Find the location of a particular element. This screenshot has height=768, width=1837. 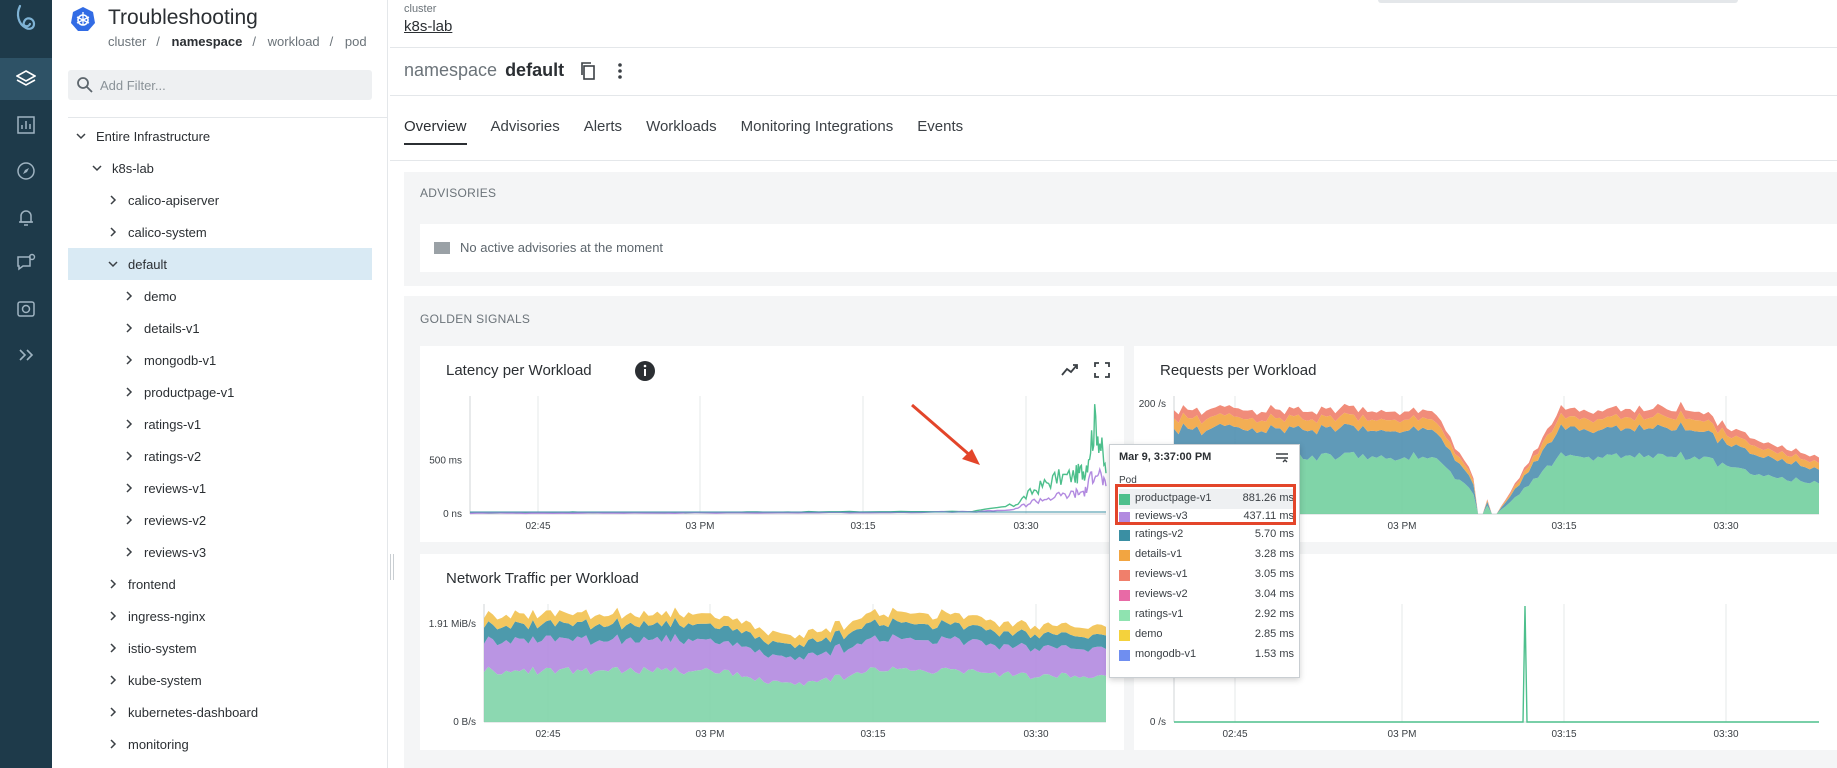

tree-item-mongodb-v1: mongodb-v1 is located at coordinates (220, 360).